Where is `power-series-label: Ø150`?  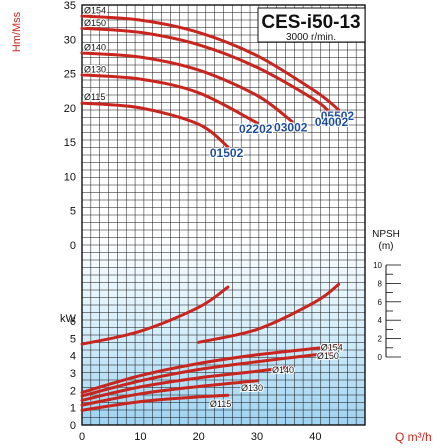 power-series-label: Ø150 is located at coordinates (328, 356).